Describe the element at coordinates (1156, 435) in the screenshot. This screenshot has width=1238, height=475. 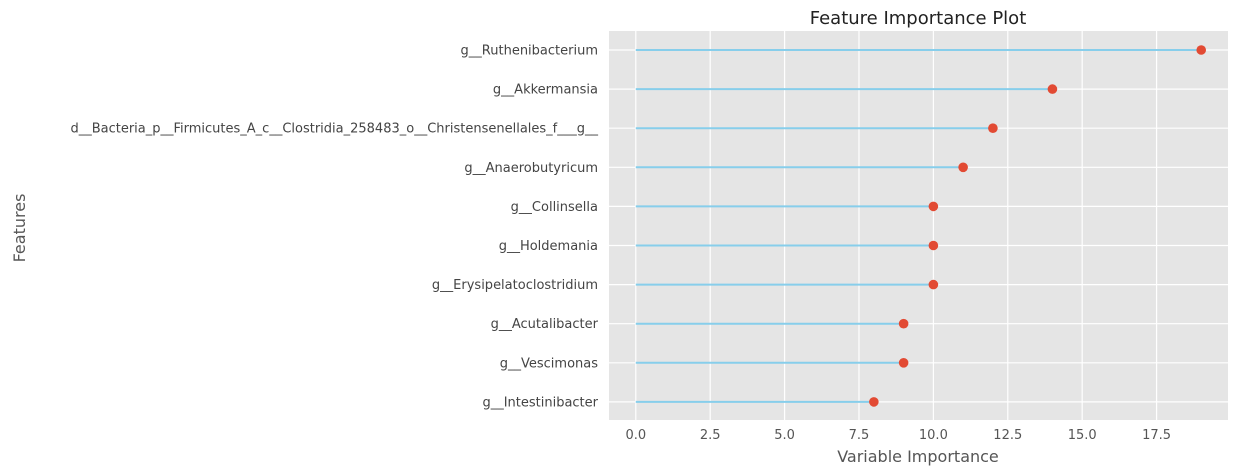
I see `x-tick-label: 17.5` at that location.